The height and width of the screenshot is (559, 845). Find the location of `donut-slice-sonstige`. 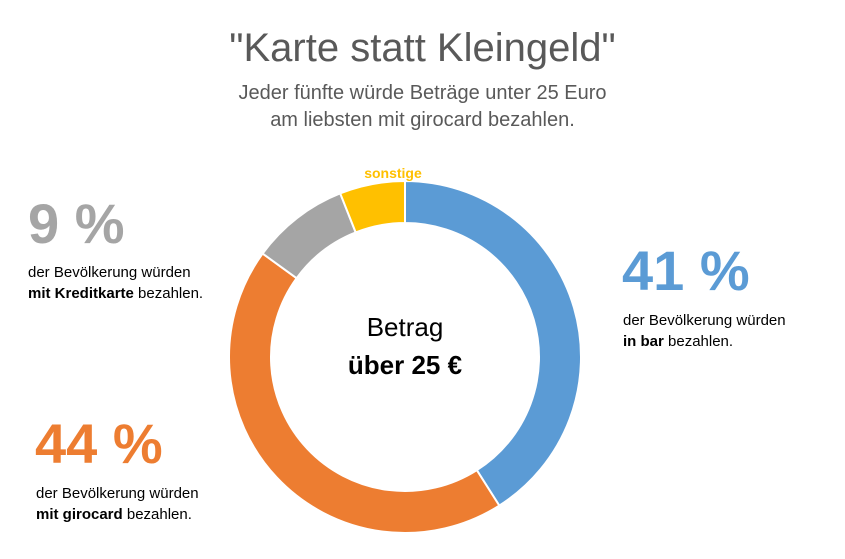

donut-slice-sonstige is located at coordinates (372, 206).